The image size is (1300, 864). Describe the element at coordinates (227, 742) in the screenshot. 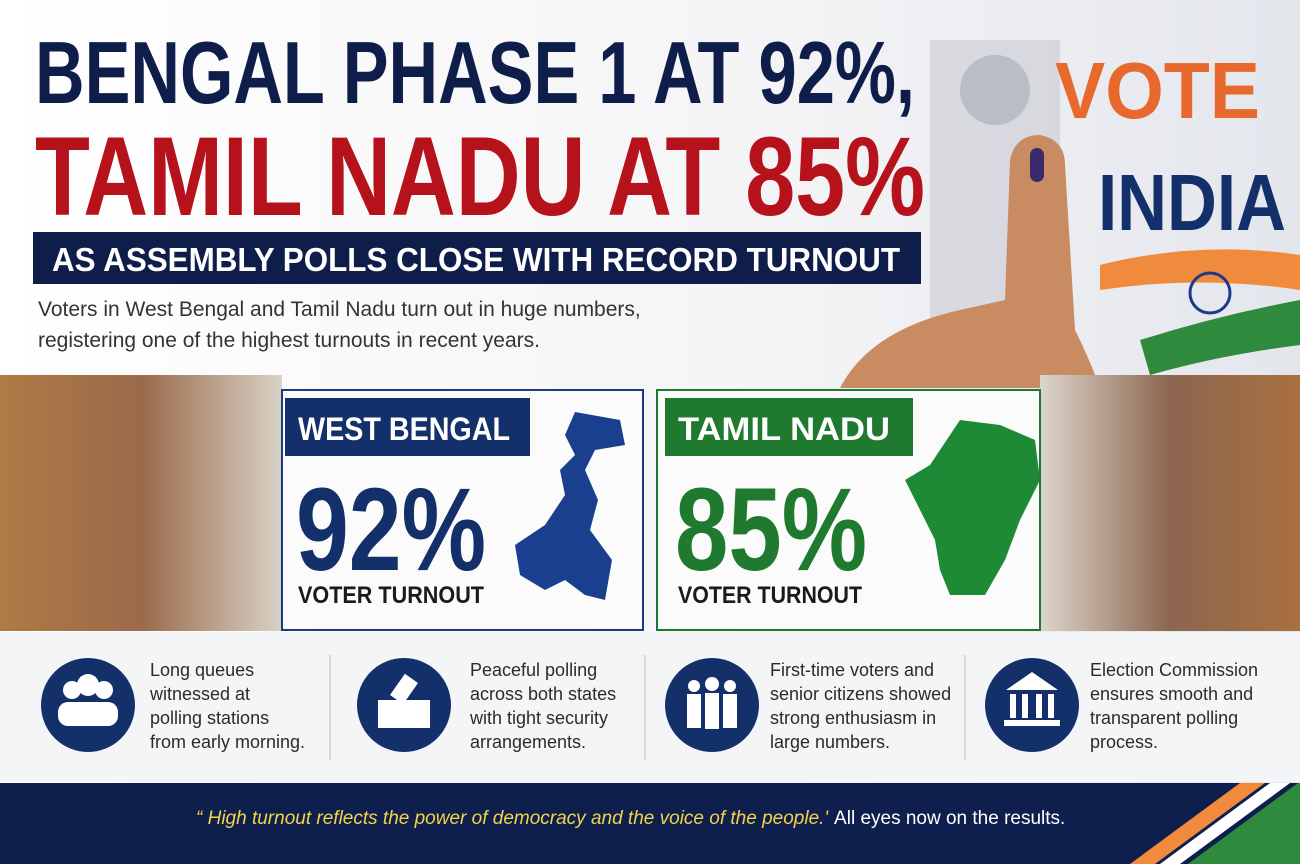

I see `highlight-line: from early morning.` at that location.